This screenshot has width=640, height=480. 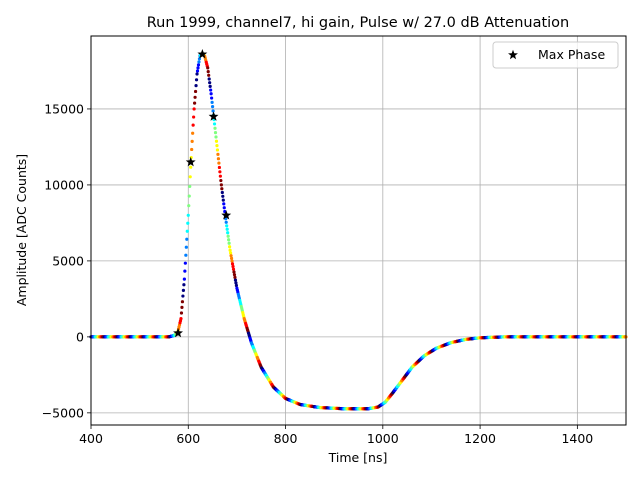 What do you see at coordinates (286, 438) in the screenshot?
I see `x-tick-label: 800` at bounding box center [286, 438].